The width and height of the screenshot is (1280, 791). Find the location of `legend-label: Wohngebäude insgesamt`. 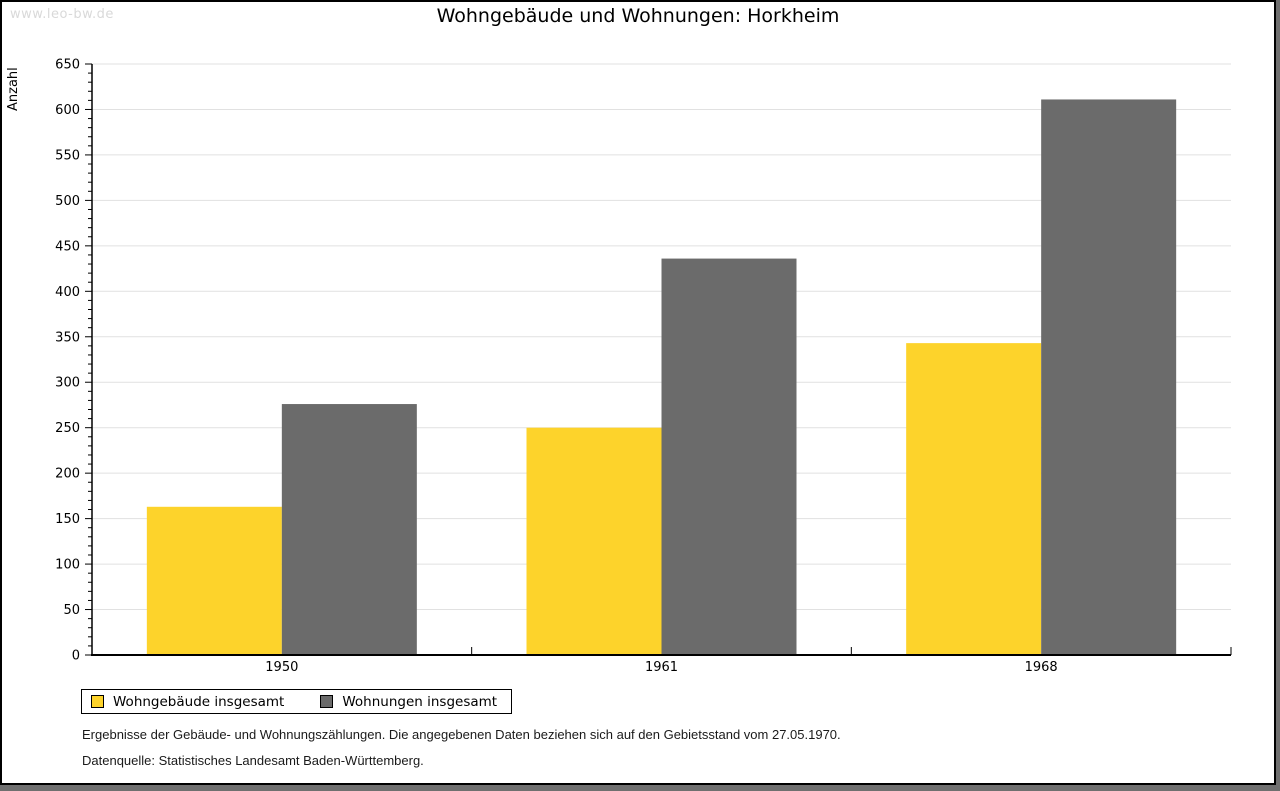

legend-label: Wohngebäude insgesamt is located at coordinates (199, 701).